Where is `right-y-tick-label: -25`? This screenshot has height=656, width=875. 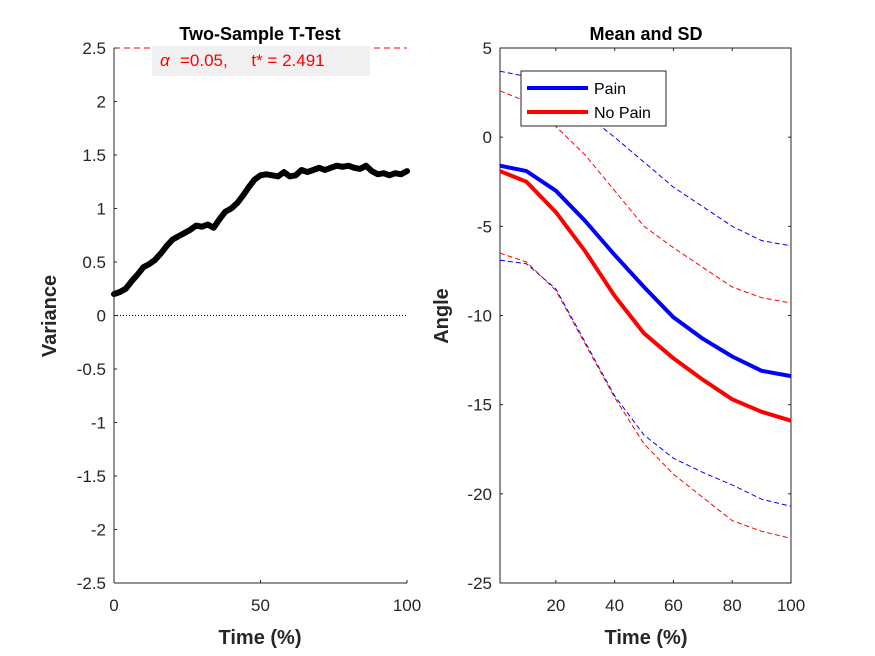
right-y-tick-label: -25 is located at coordinates (479, 583).